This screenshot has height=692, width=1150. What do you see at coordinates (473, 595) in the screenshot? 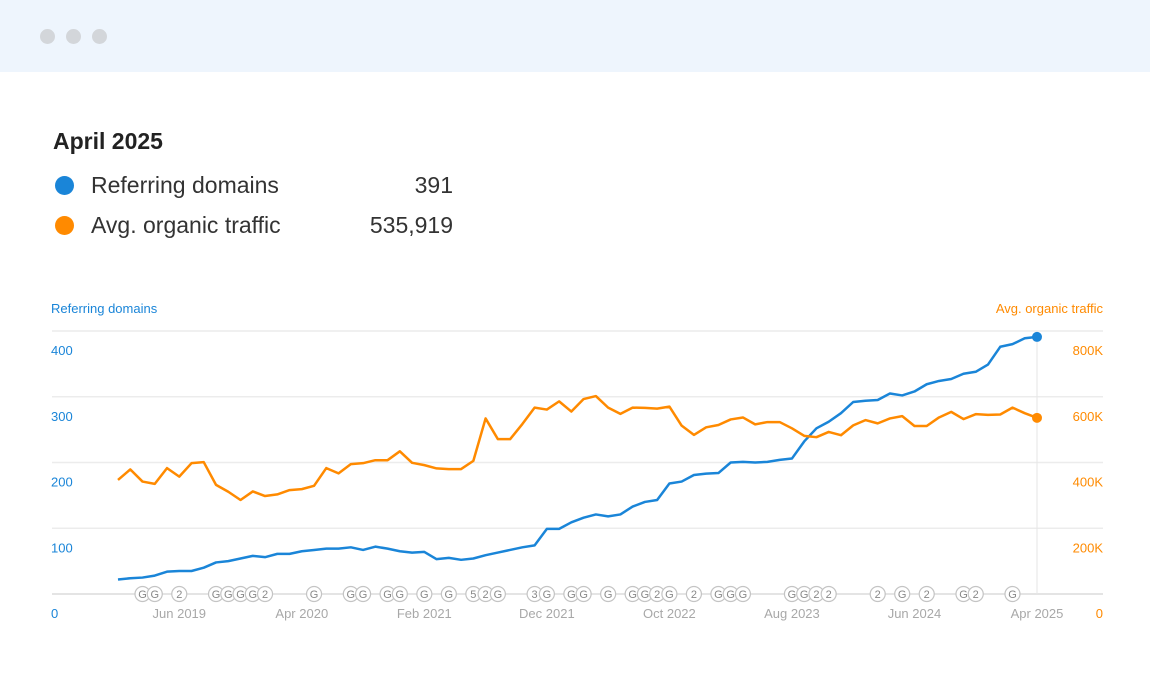
I see `annotation-label: 5` at bounding box center [473, 595].